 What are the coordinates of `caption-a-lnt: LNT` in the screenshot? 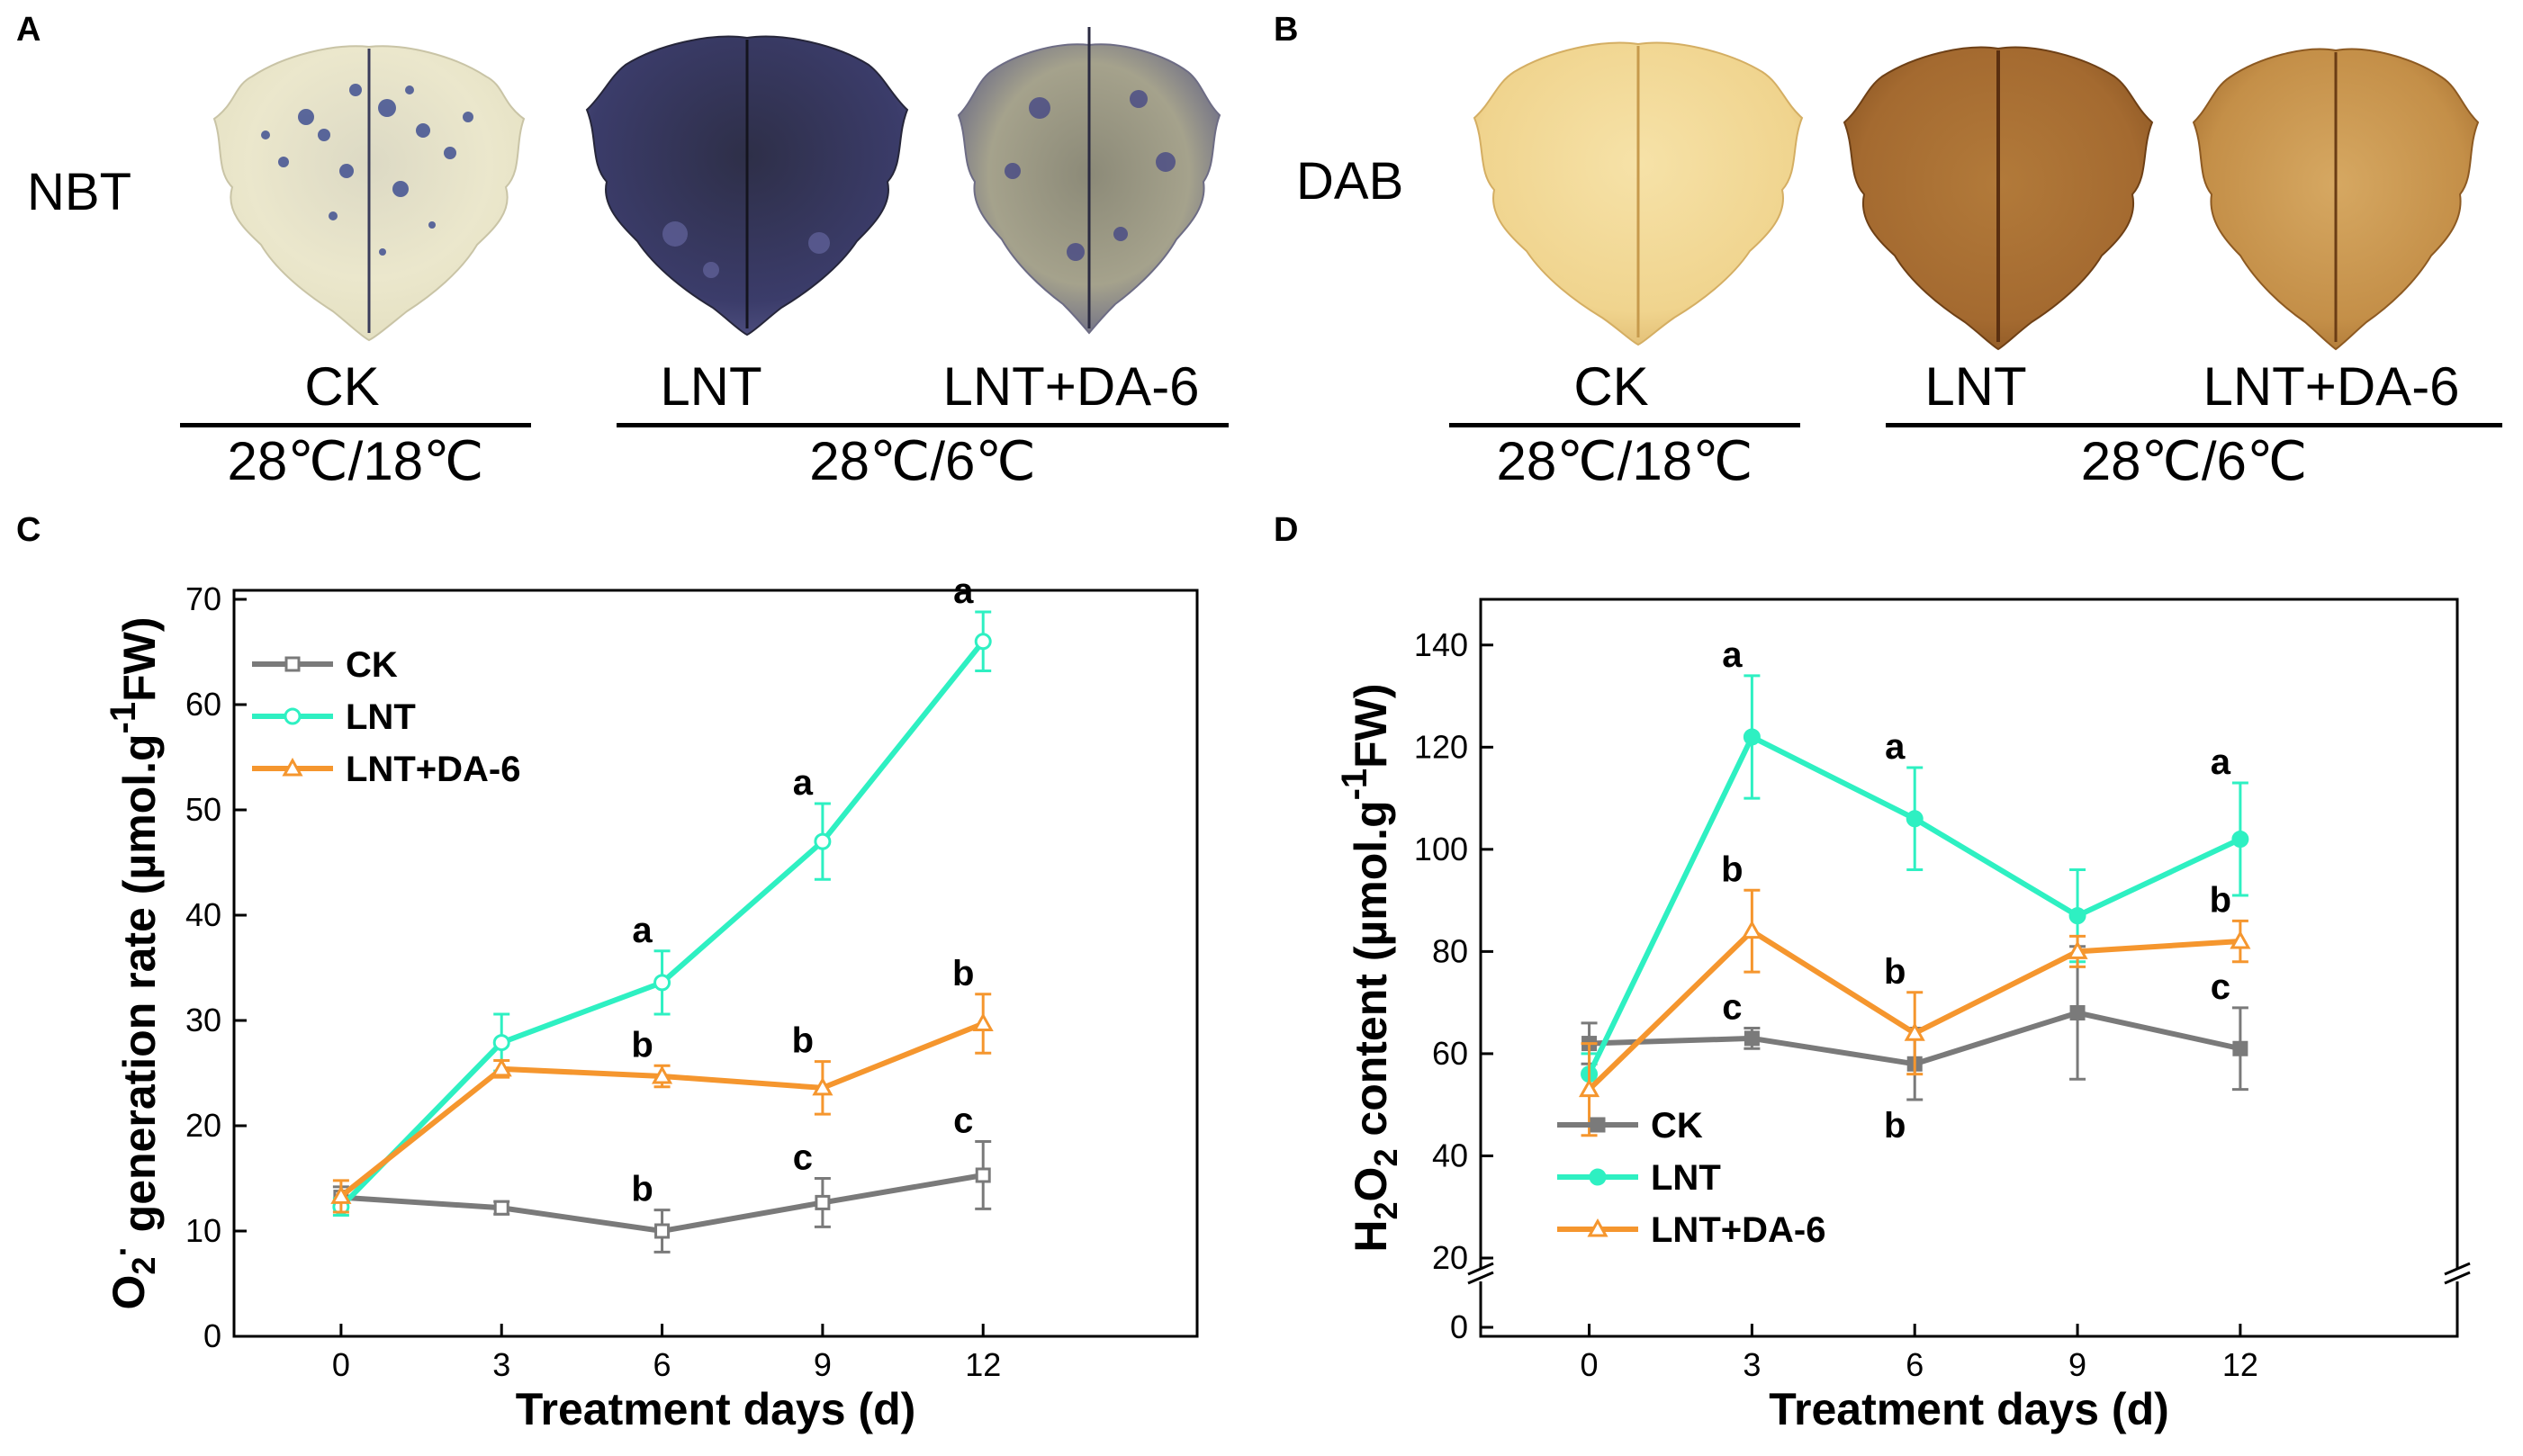 It's located at (711, 386).